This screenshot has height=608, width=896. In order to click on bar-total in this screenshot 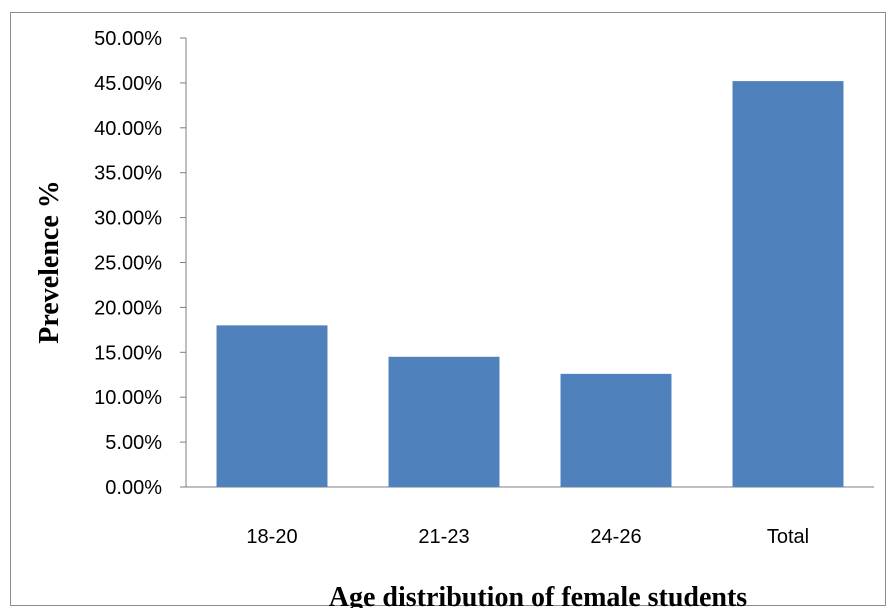, I will do `click(788, 284)`.